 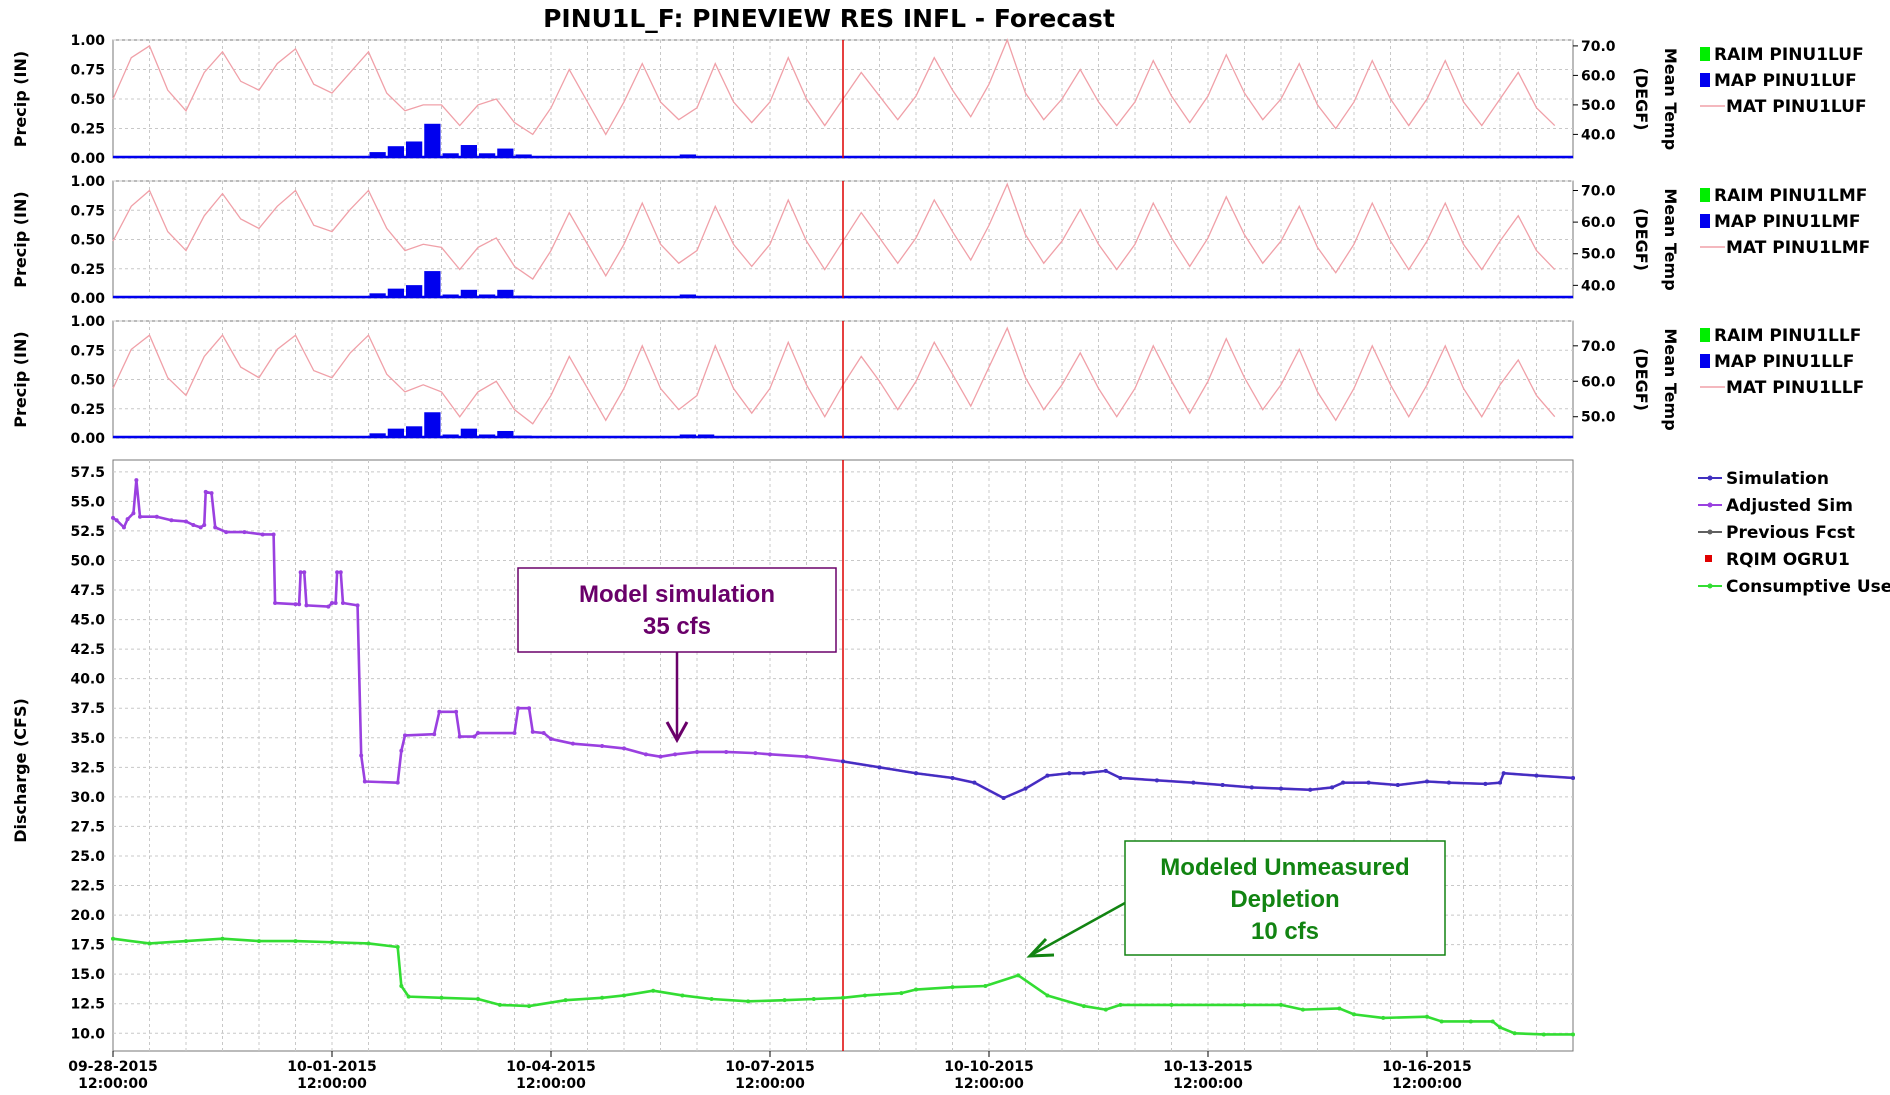 I want to click on model-simulation-label: Model simulation, so click(x=677, y=594).